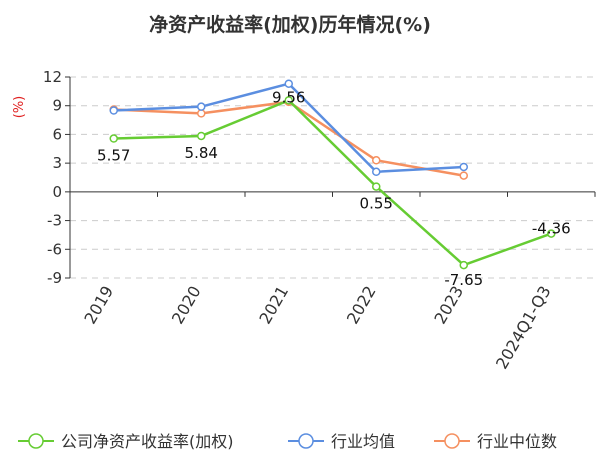 The width and height of the screenshot is (614, 463). Describe the element at coordinates (54, 249) in the screenshot. I see `y-tick-label: -6` at that location.